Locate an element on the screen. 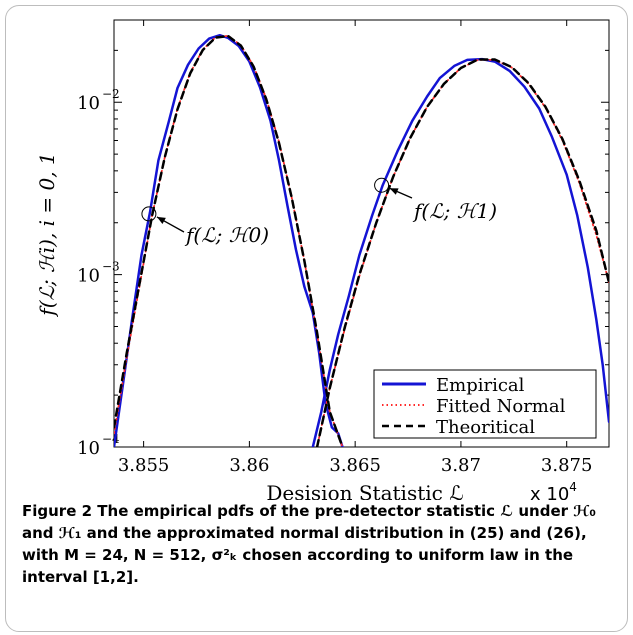 The width and height of the screenshot is (633, 635). annotation-label: f(ℒ; ℋ0) is located at coordinates (226, 235).